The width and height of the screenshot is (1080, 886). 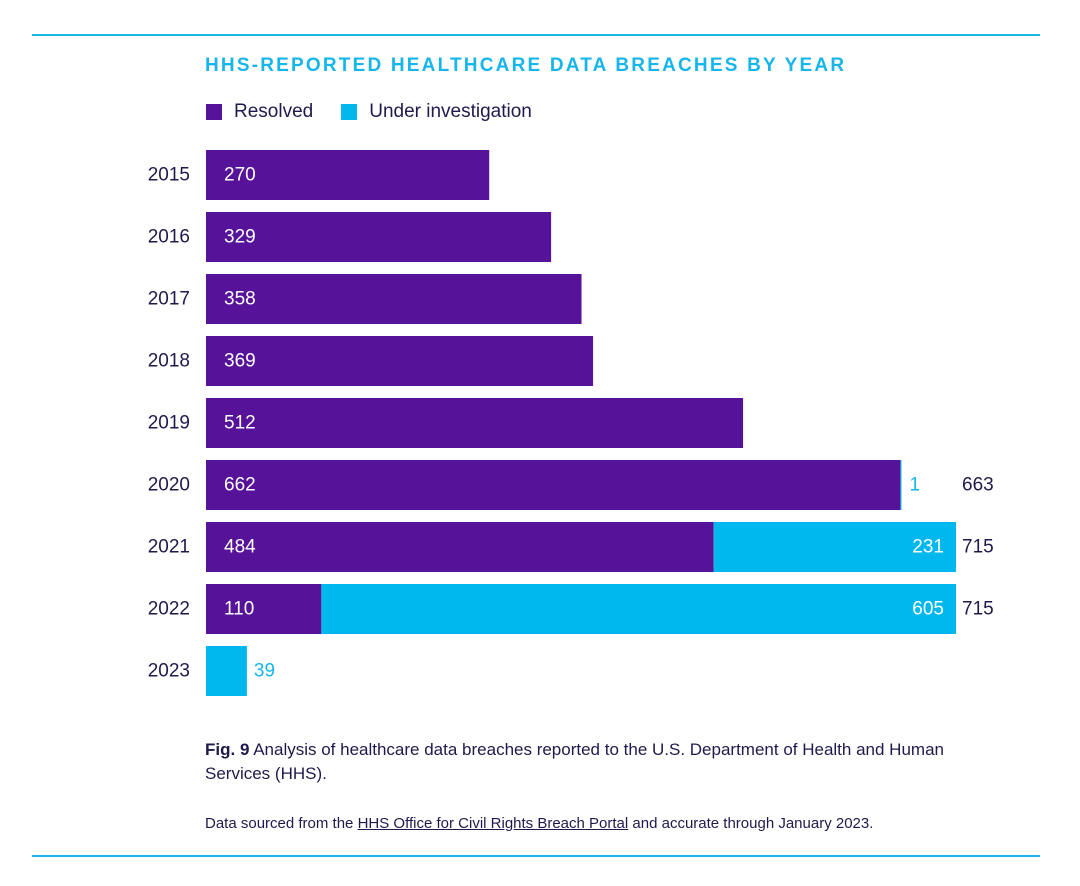 I want to click on year-label-2021: 2021, so click(x=169, y=547).